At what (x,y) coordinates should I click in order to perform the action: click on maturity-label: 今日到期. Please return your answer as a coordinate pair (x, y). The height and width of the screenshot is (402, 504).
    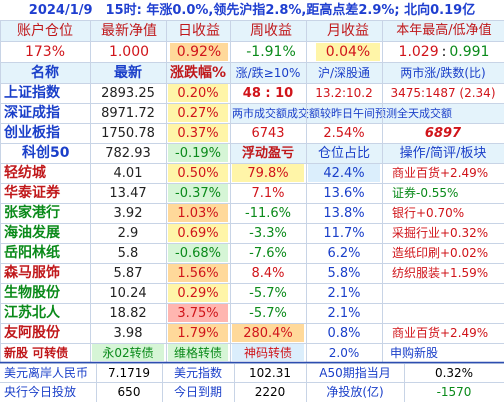
    Looking at the image, I should click on (197, 392).